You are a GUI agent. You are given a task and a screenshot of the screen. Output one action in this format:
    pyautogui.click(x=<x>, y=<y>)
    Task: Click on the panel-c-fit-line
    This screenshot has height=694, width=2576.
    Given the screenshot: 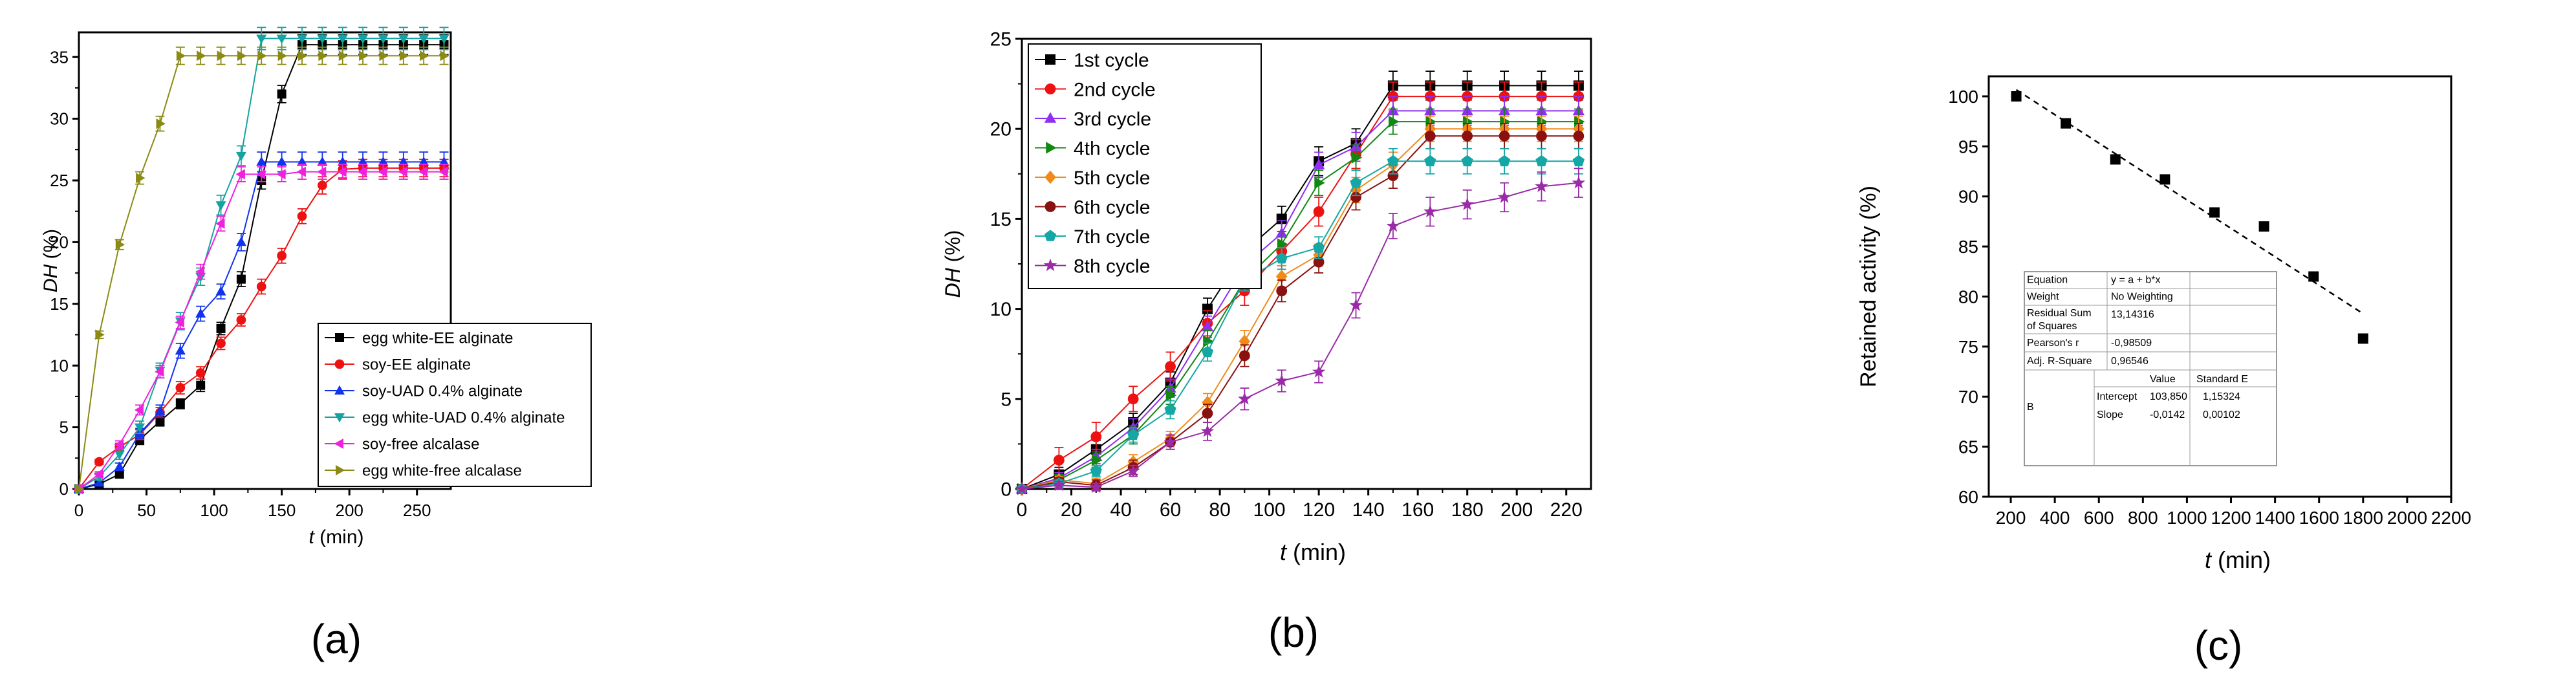 What is the action you would take?
    pyautogui.click(x=2189, y=201)
    